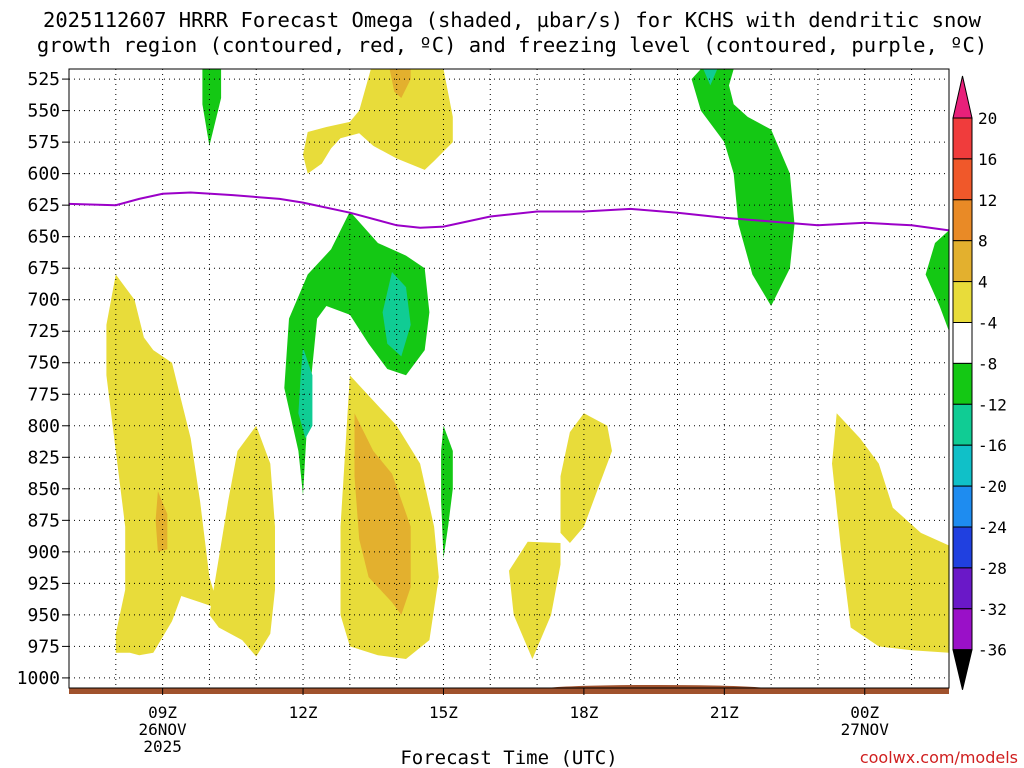 The width and height of the screenshot is (1024, 768). I want to click on colorbar-label: -28, so click(992, 568).